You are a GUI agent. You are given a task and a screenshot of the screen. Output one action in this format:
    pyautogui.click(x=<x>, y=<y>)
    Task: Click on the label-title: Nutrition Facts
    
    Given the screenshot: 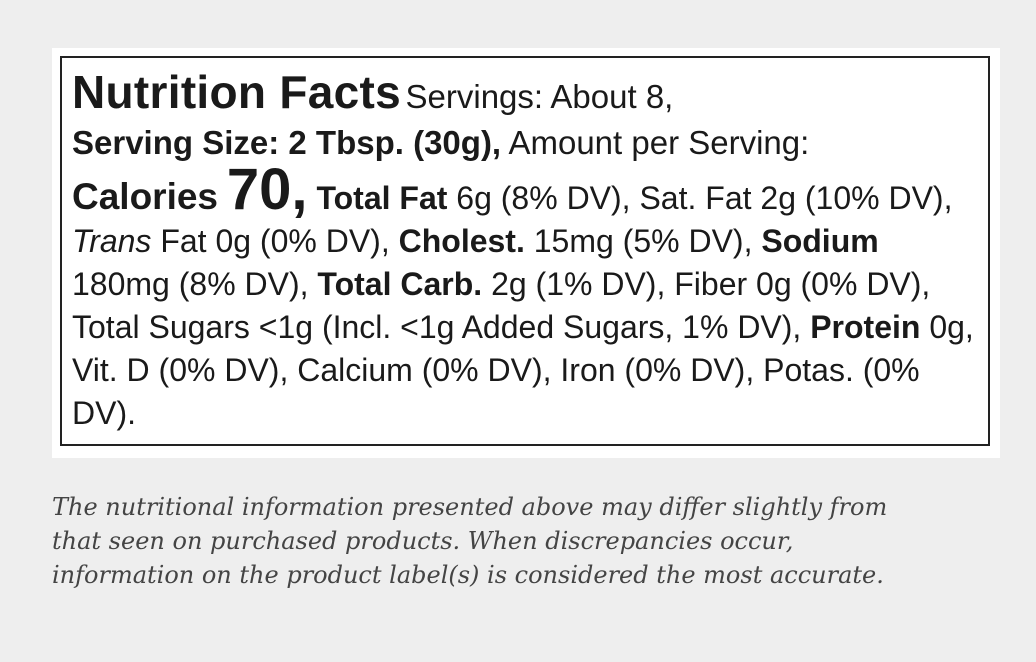 What is the action you would take?
    pyautogui.click(x=237, y=92)
    